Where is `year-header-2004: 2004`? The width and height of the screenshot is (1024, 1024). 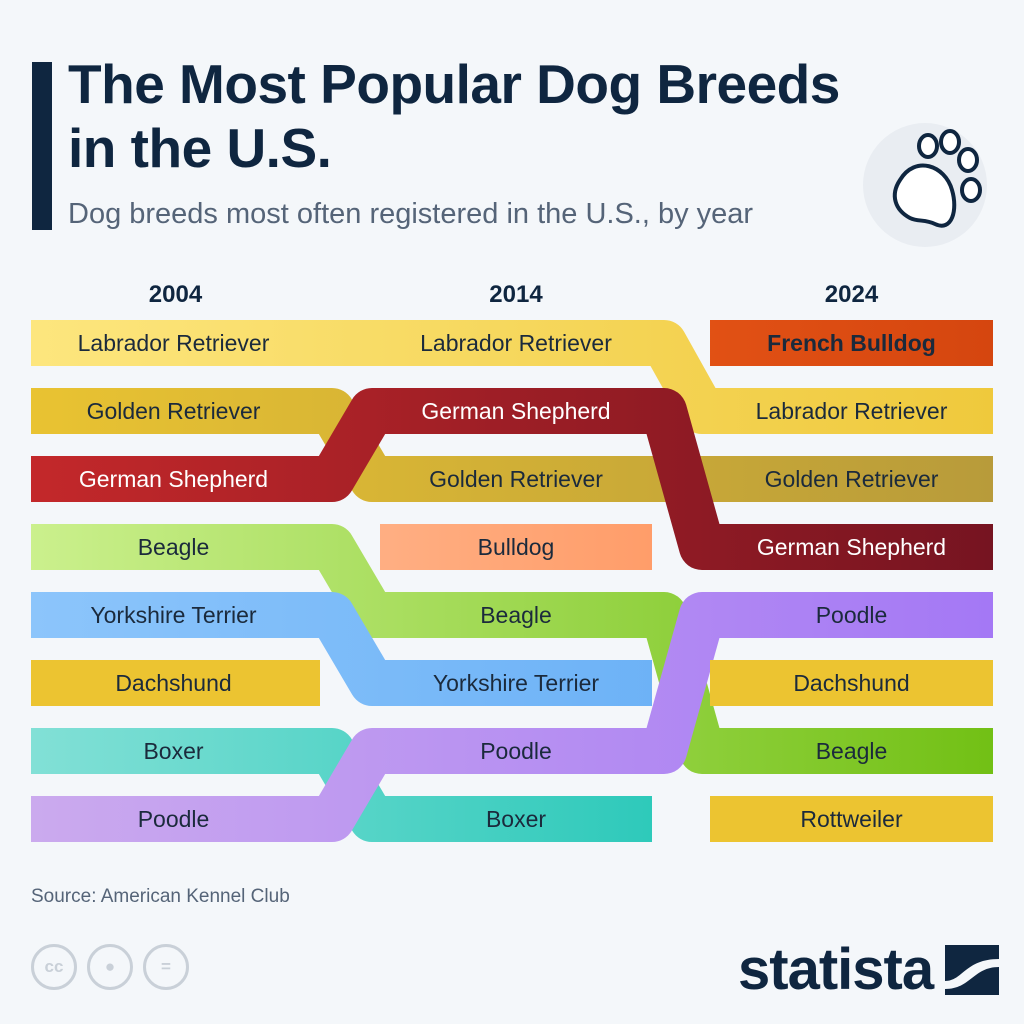 year-header-2004: 2004 is located at coordinates (176, 294).